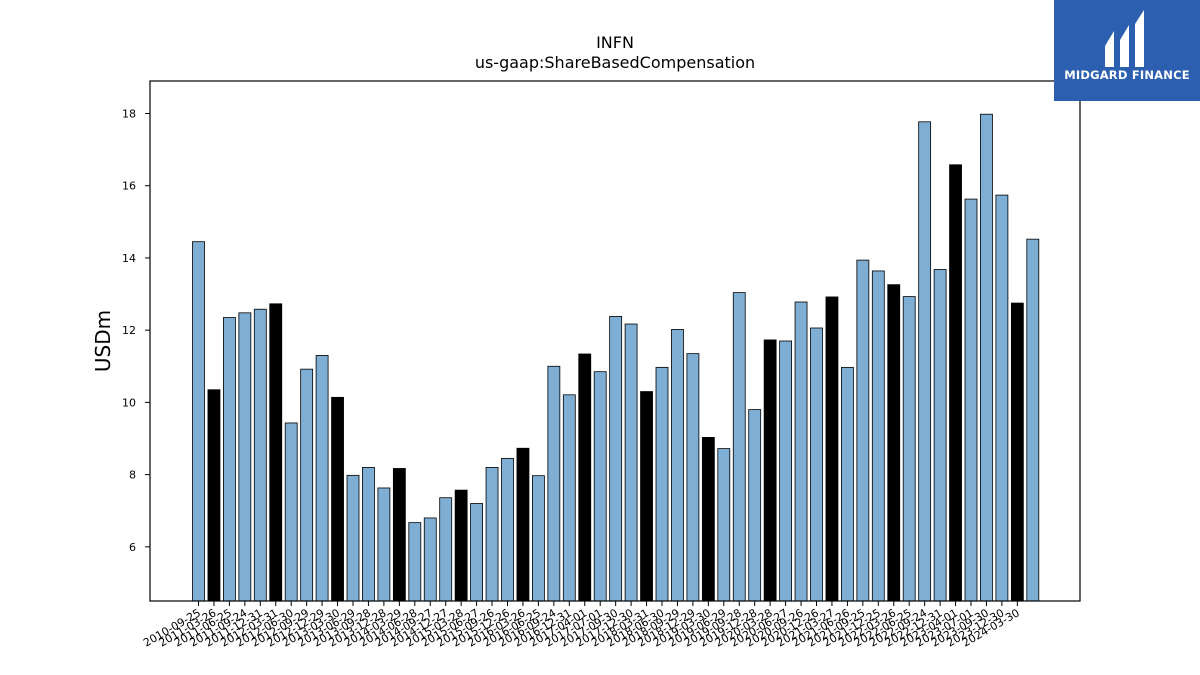  Describe the element at coordinates (615, 42) in the screenshot. I see `chart-title: INFN` at that location.